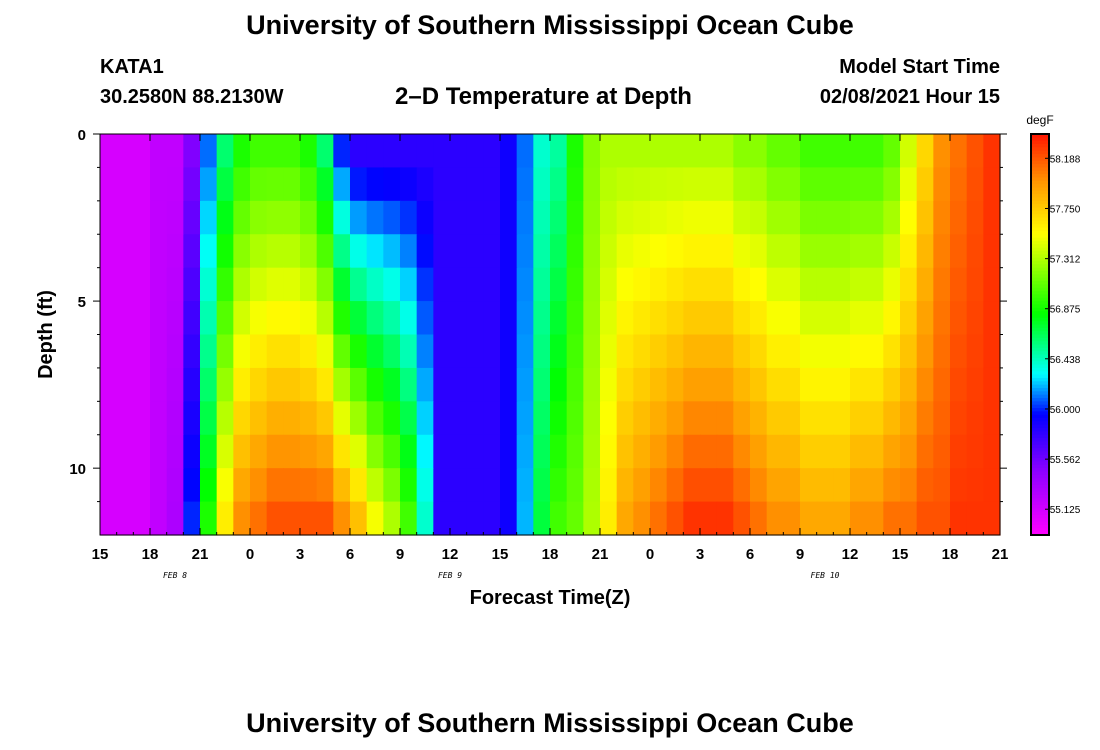 The height and width of the screenshot is (750, 1100). Describe the element at coordinates (1065, 510) in the screenshot. I see `colorbar-tick-label: 55.125` at that location.